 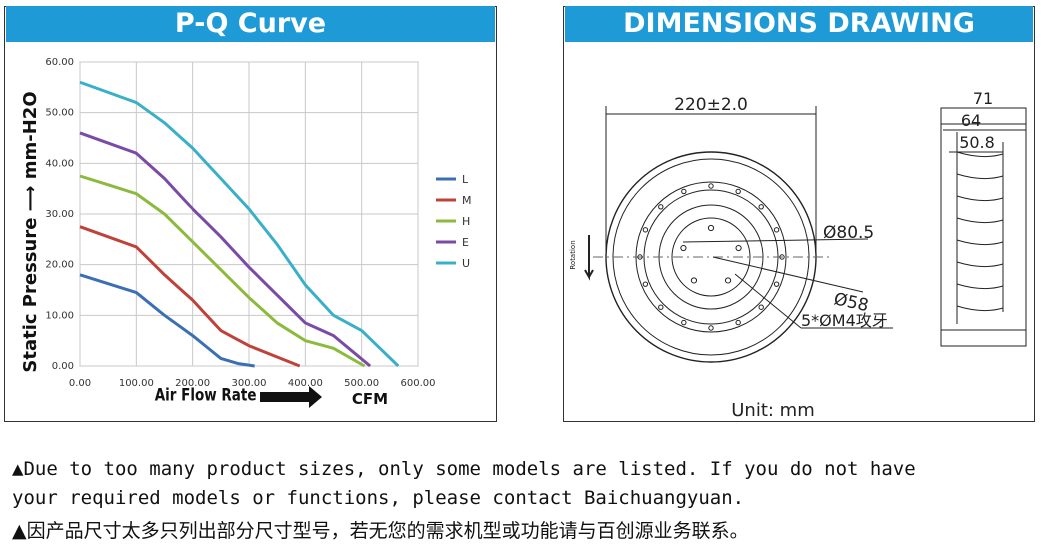 I want to click on dim-w50: 50.8, so click(x=977, y=142).